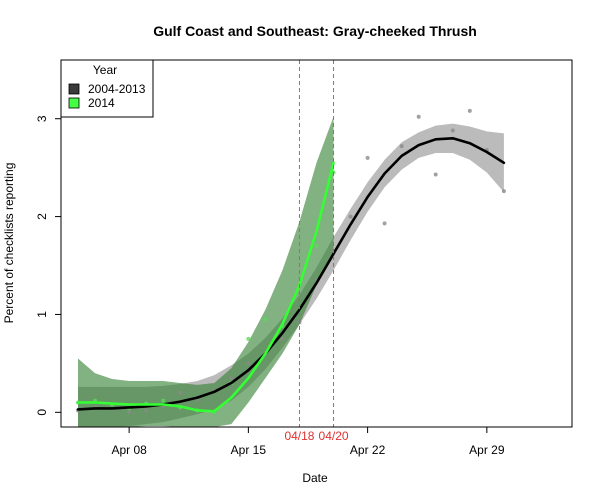  What do you see at coordinates (9, 243) in the screenshot?
I see `y-axis-title: Percent of checklists reporting` at bounding box center [9, 243].